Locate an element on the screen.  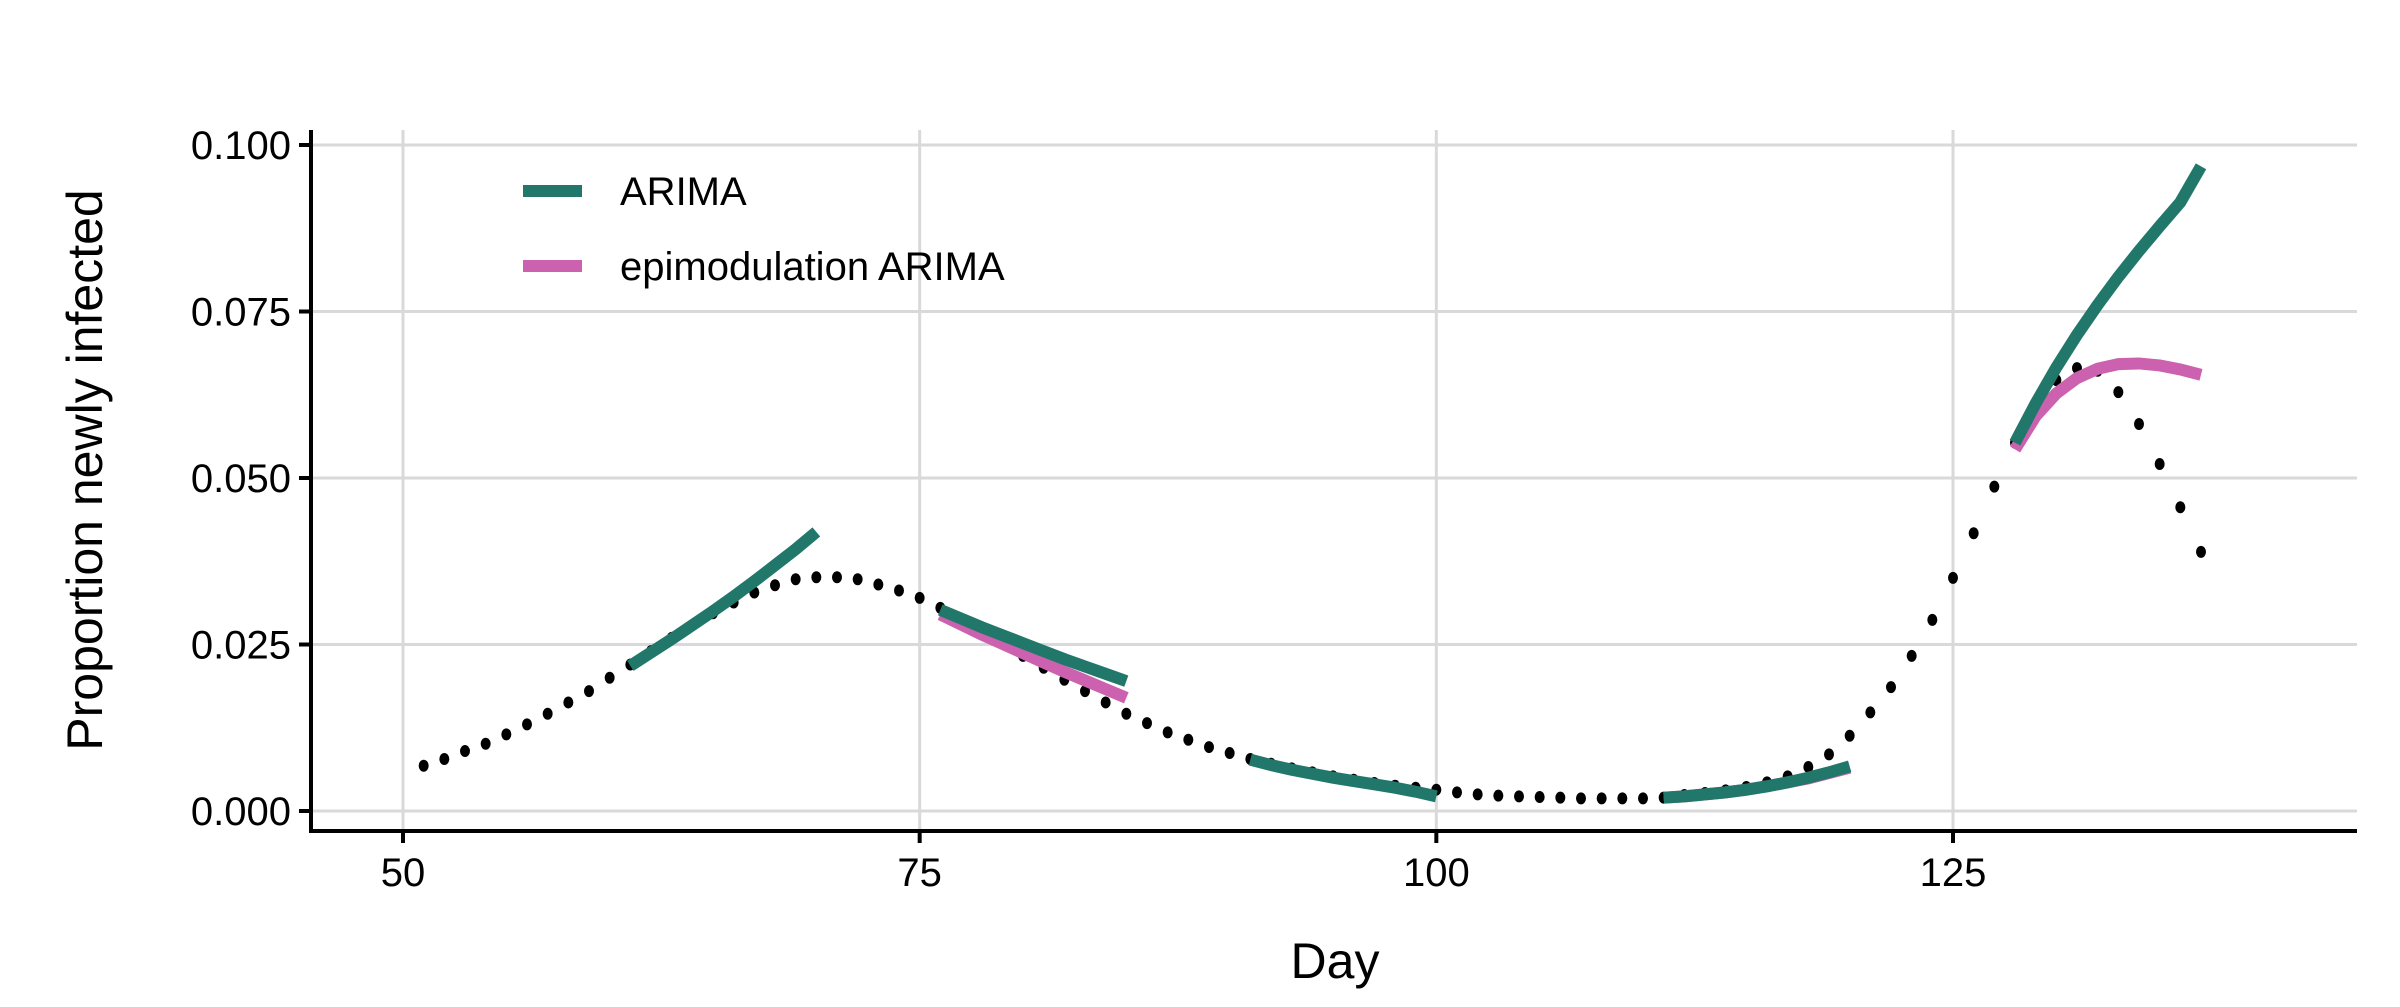
legend: ARIMA epimodulation ARIMA is located at coordinates (764, 229).